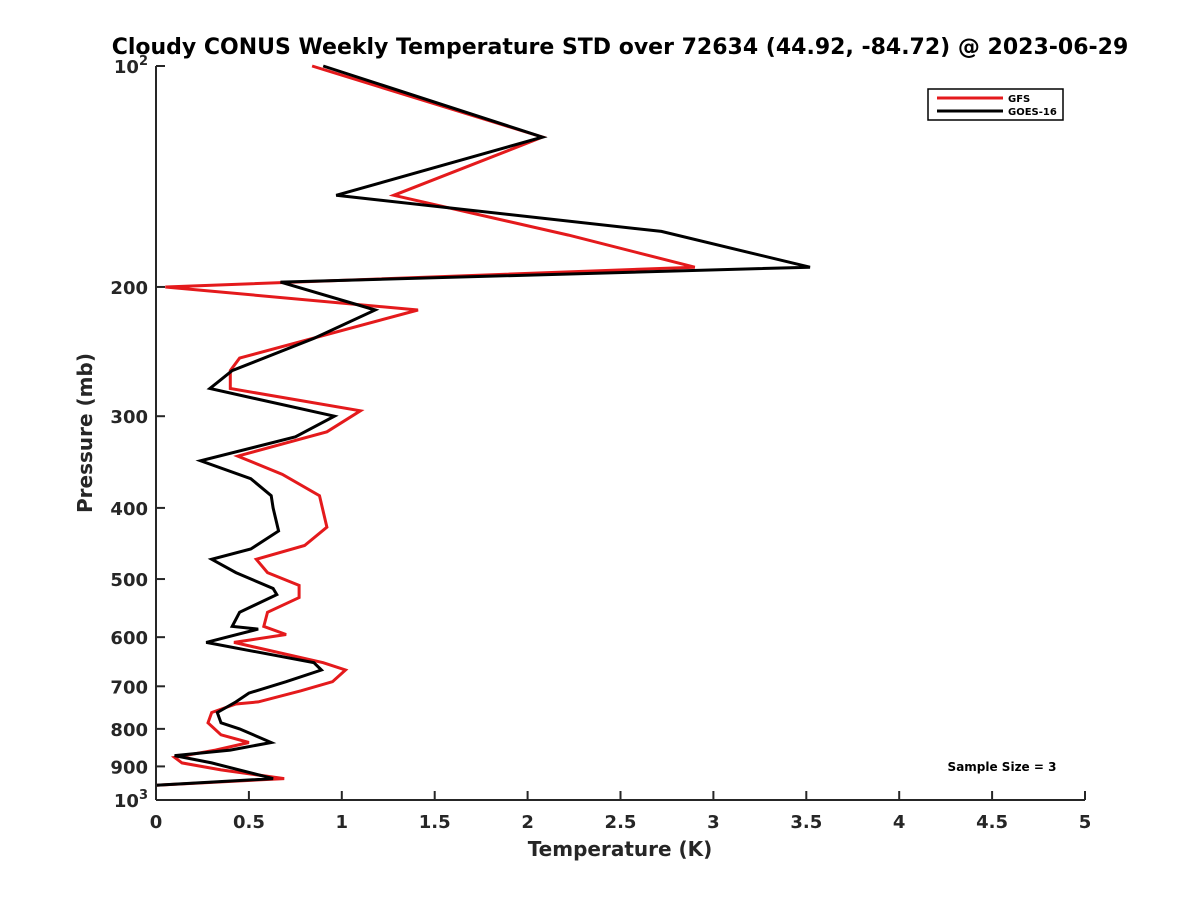 This screenshot has width=1200, height=900. I want to click on x-tick-label: 5, so click(1085, 822).